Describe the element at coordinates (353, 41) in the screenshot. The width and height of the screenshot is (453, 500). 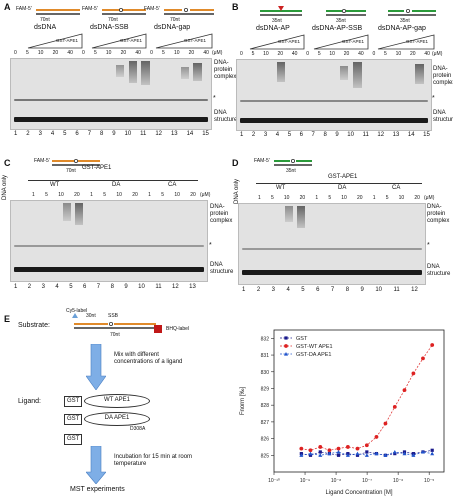
I see `panel-b-enzyme-2: GST-APE1` at that location.